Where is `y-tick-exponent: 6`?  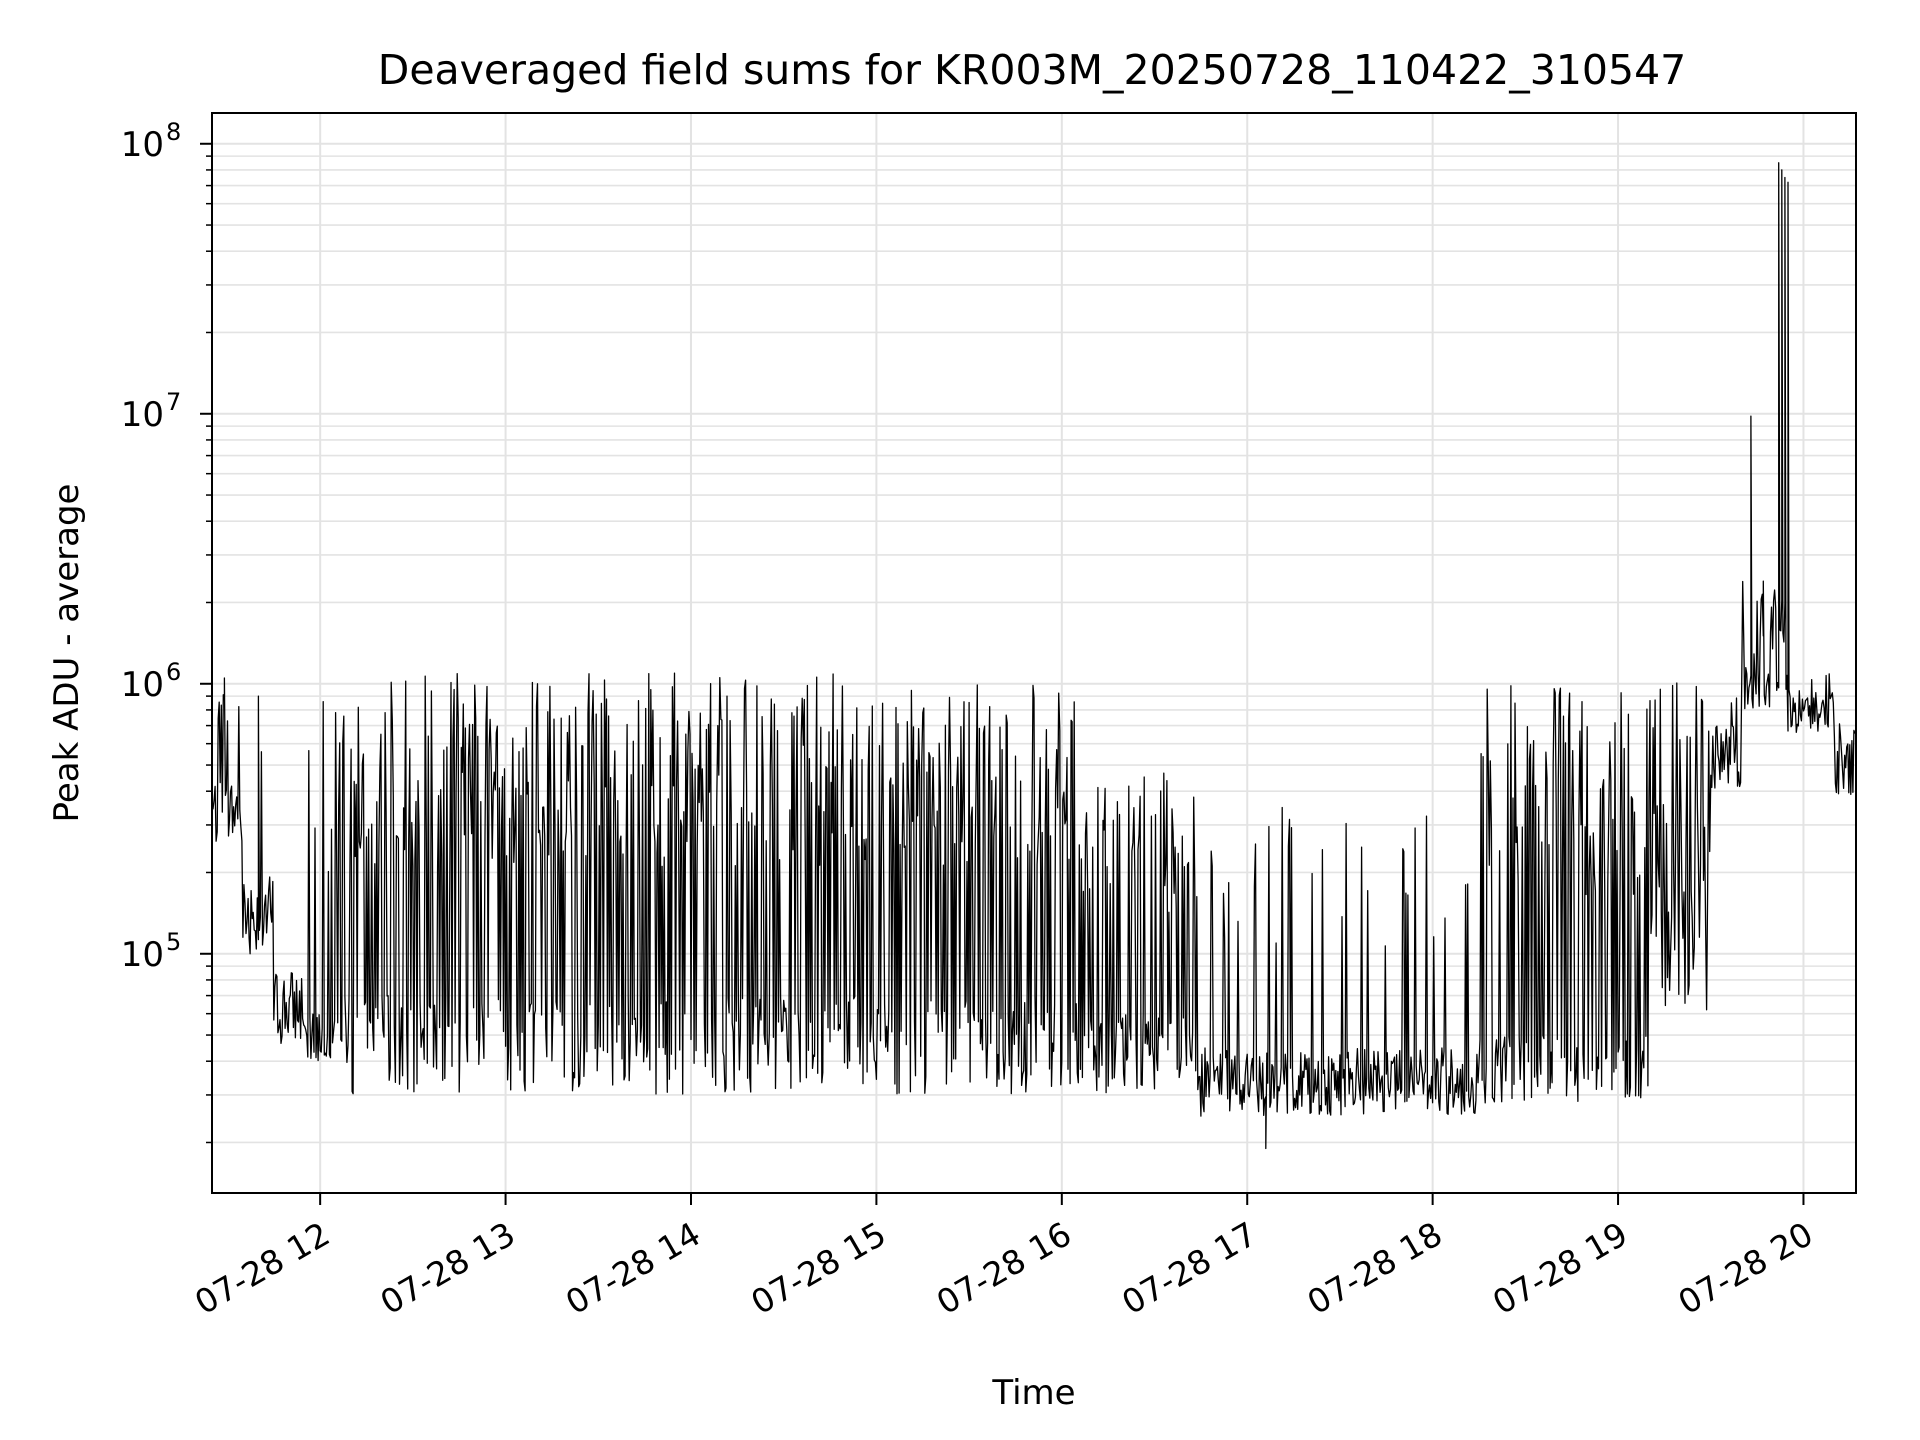
y-tick-exponent: 6 is located at coordinates (173, 672).